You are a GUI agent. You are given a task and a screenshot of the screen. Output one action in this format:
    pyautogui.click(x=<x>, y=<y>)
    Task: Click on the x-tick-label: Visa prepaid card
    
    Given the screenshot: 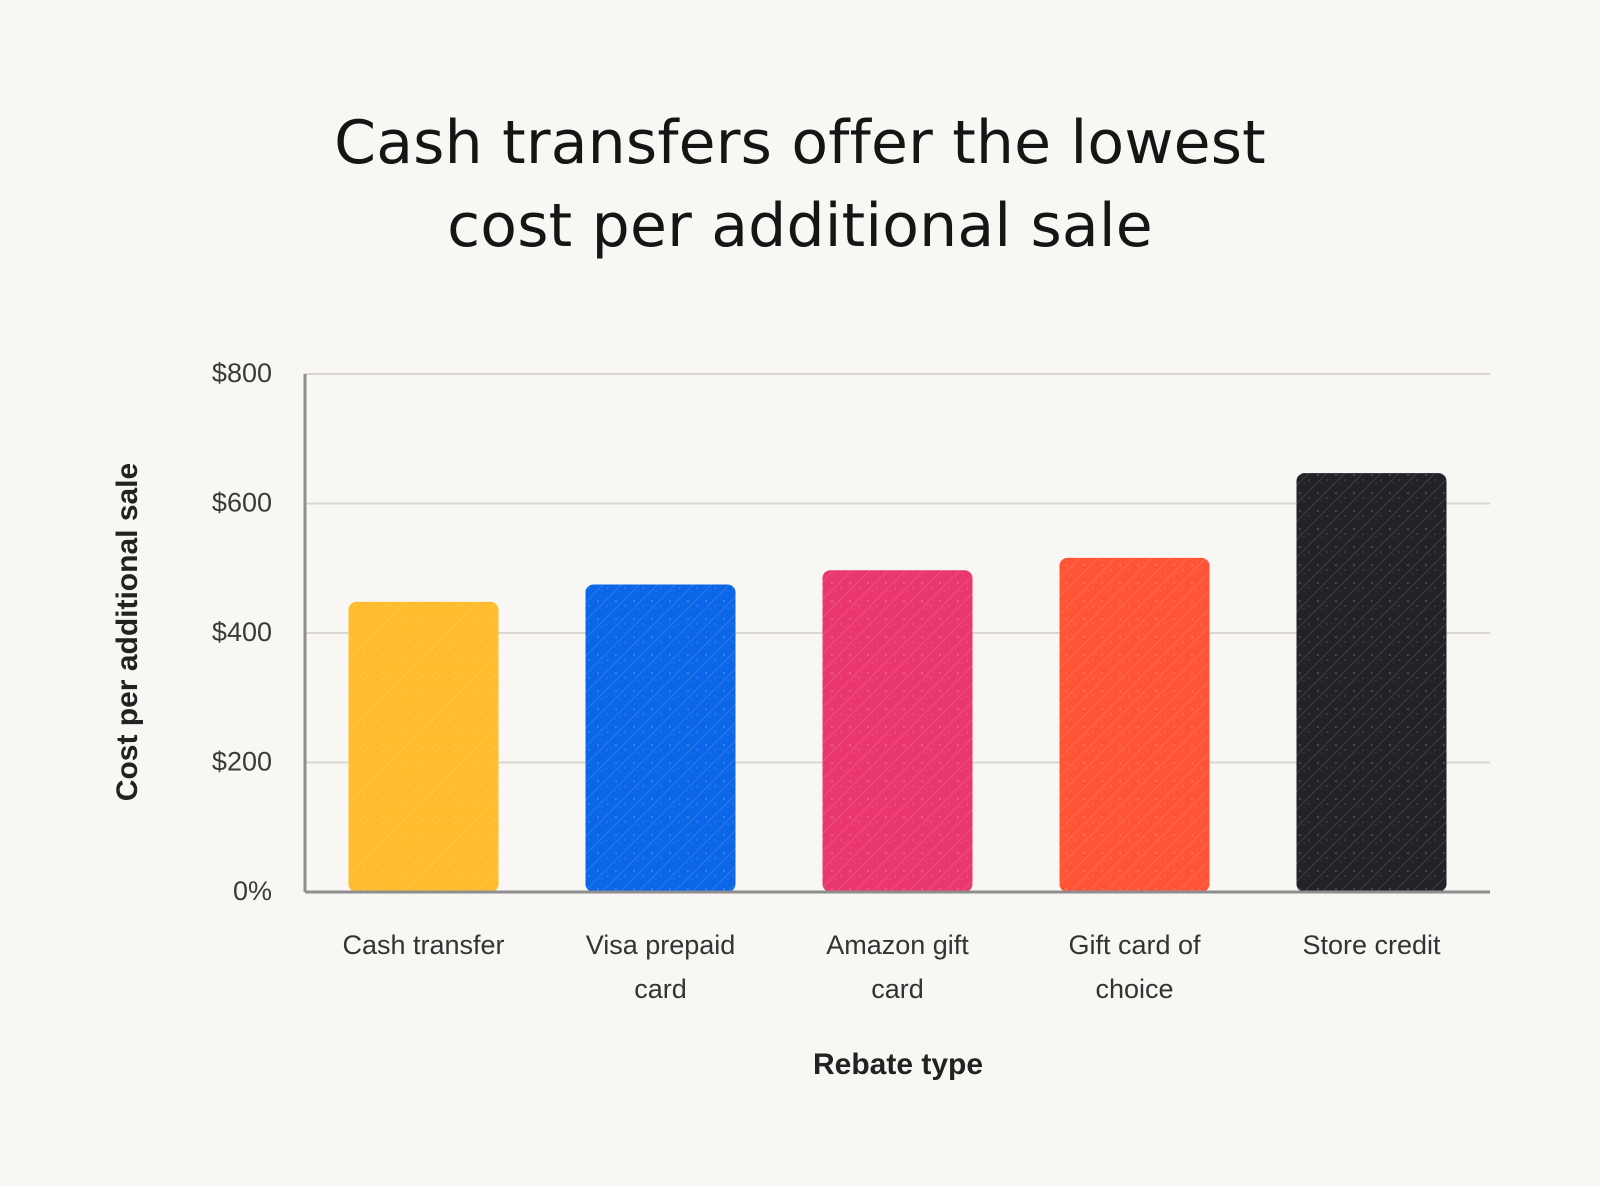 What is the action you would take?
    pyautogui.click(x=661, y=967)
    